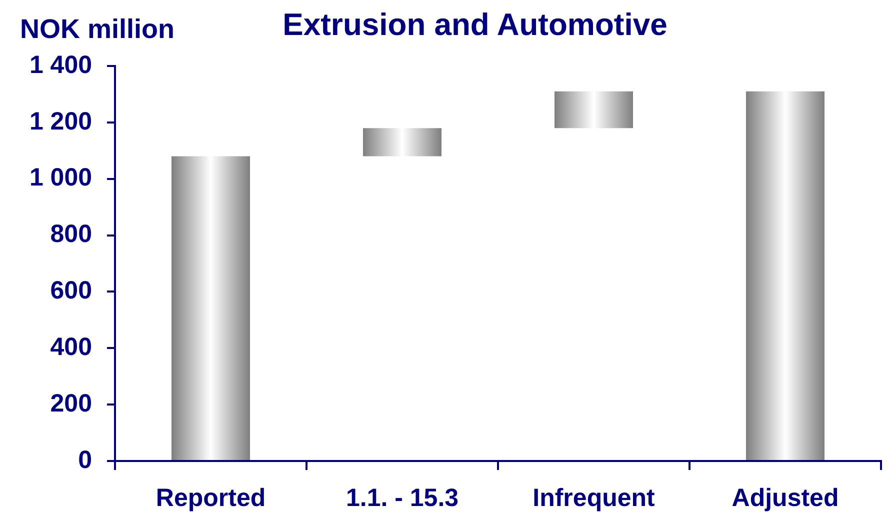 This screenshot has width=888, height=519. What do you see at coordinates (475, 24) in the screenshot?
I see `chart-title: Extrusion and Automotive` at bounding box center [475, 24].